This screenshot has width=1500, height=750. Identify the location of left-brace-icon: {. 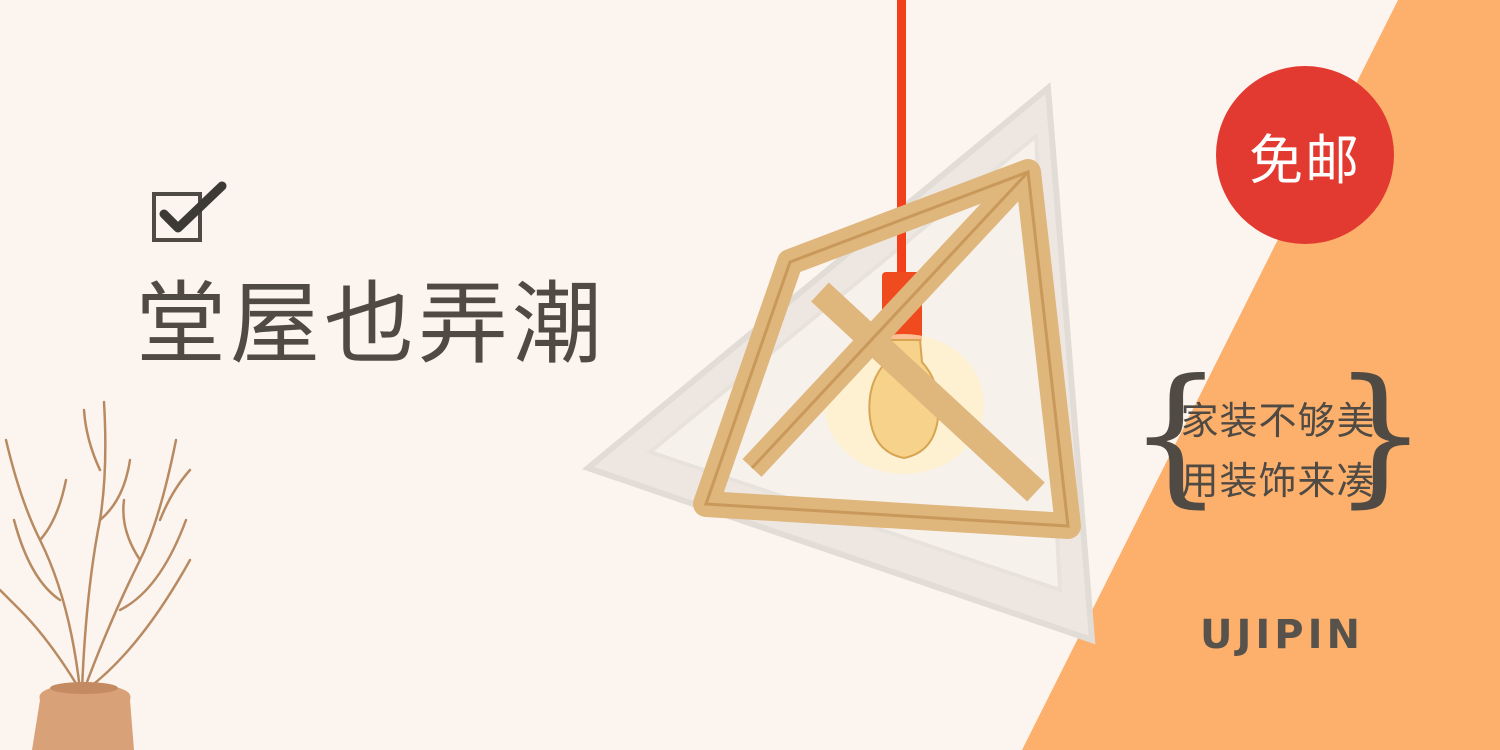
(1176, 435).